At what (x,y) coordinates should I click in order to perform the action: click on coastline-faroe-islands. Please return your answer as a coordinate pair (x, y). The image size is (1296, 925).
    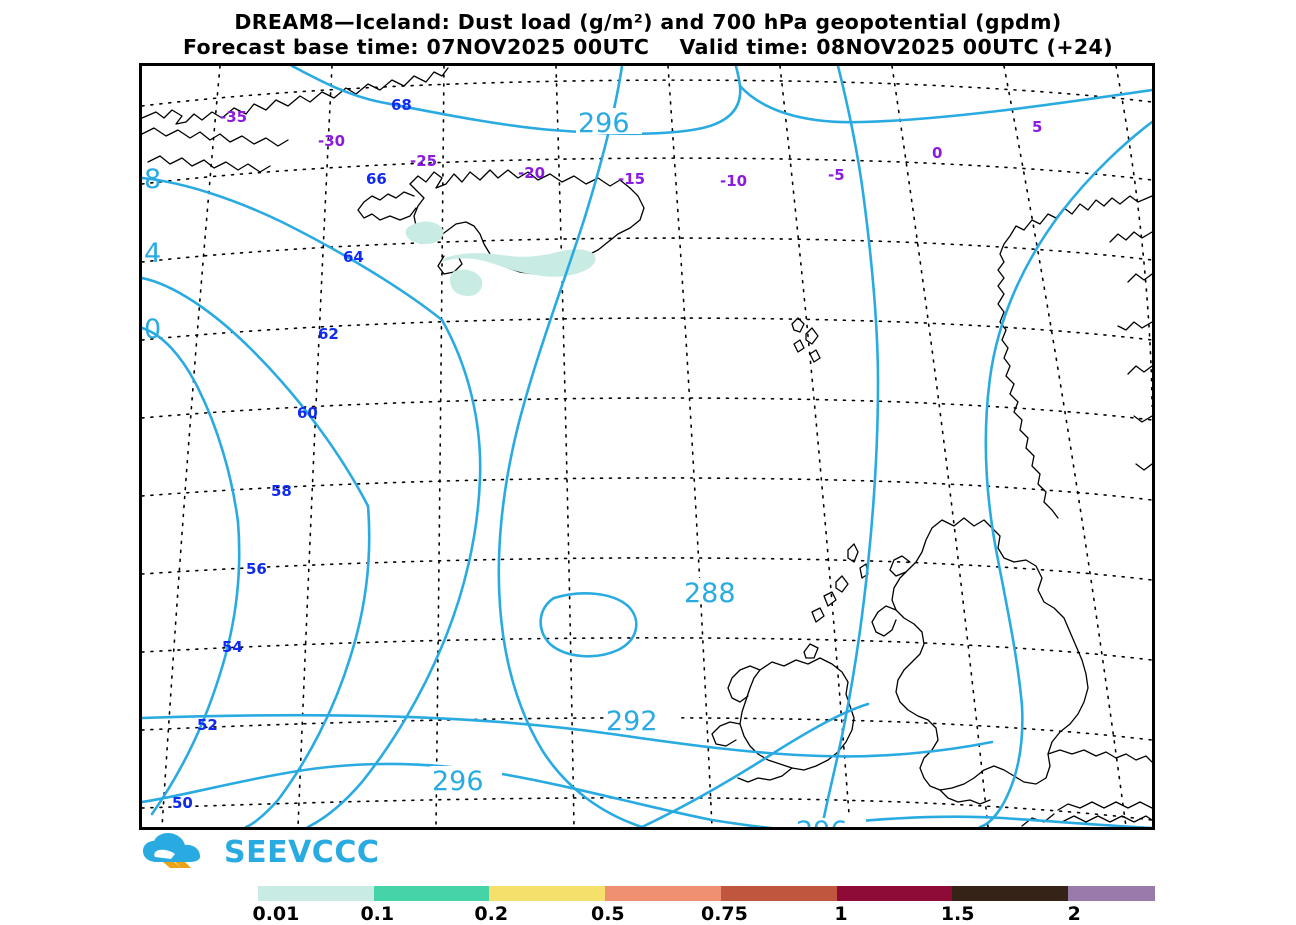
    Looking at the image, I should click on (806, 340).